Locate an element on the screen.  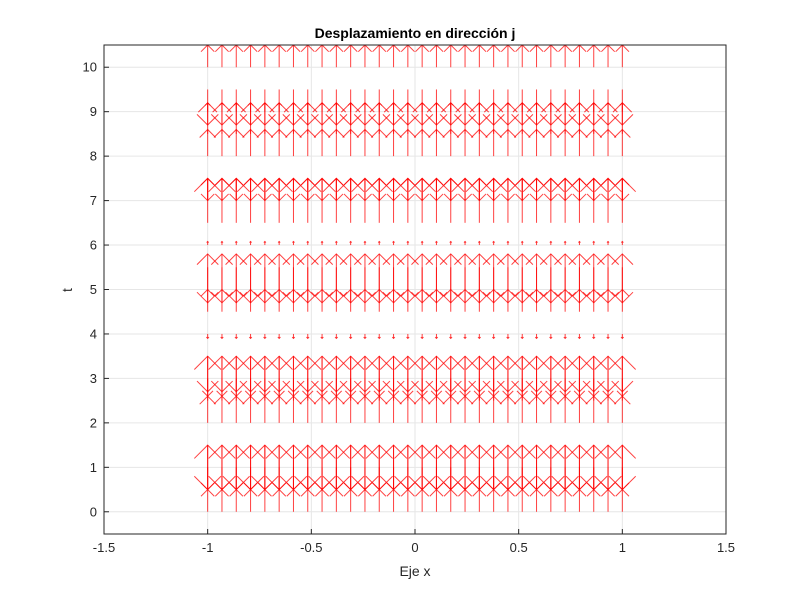
y-tick-label: 3 is located at coordinates (93, 378).